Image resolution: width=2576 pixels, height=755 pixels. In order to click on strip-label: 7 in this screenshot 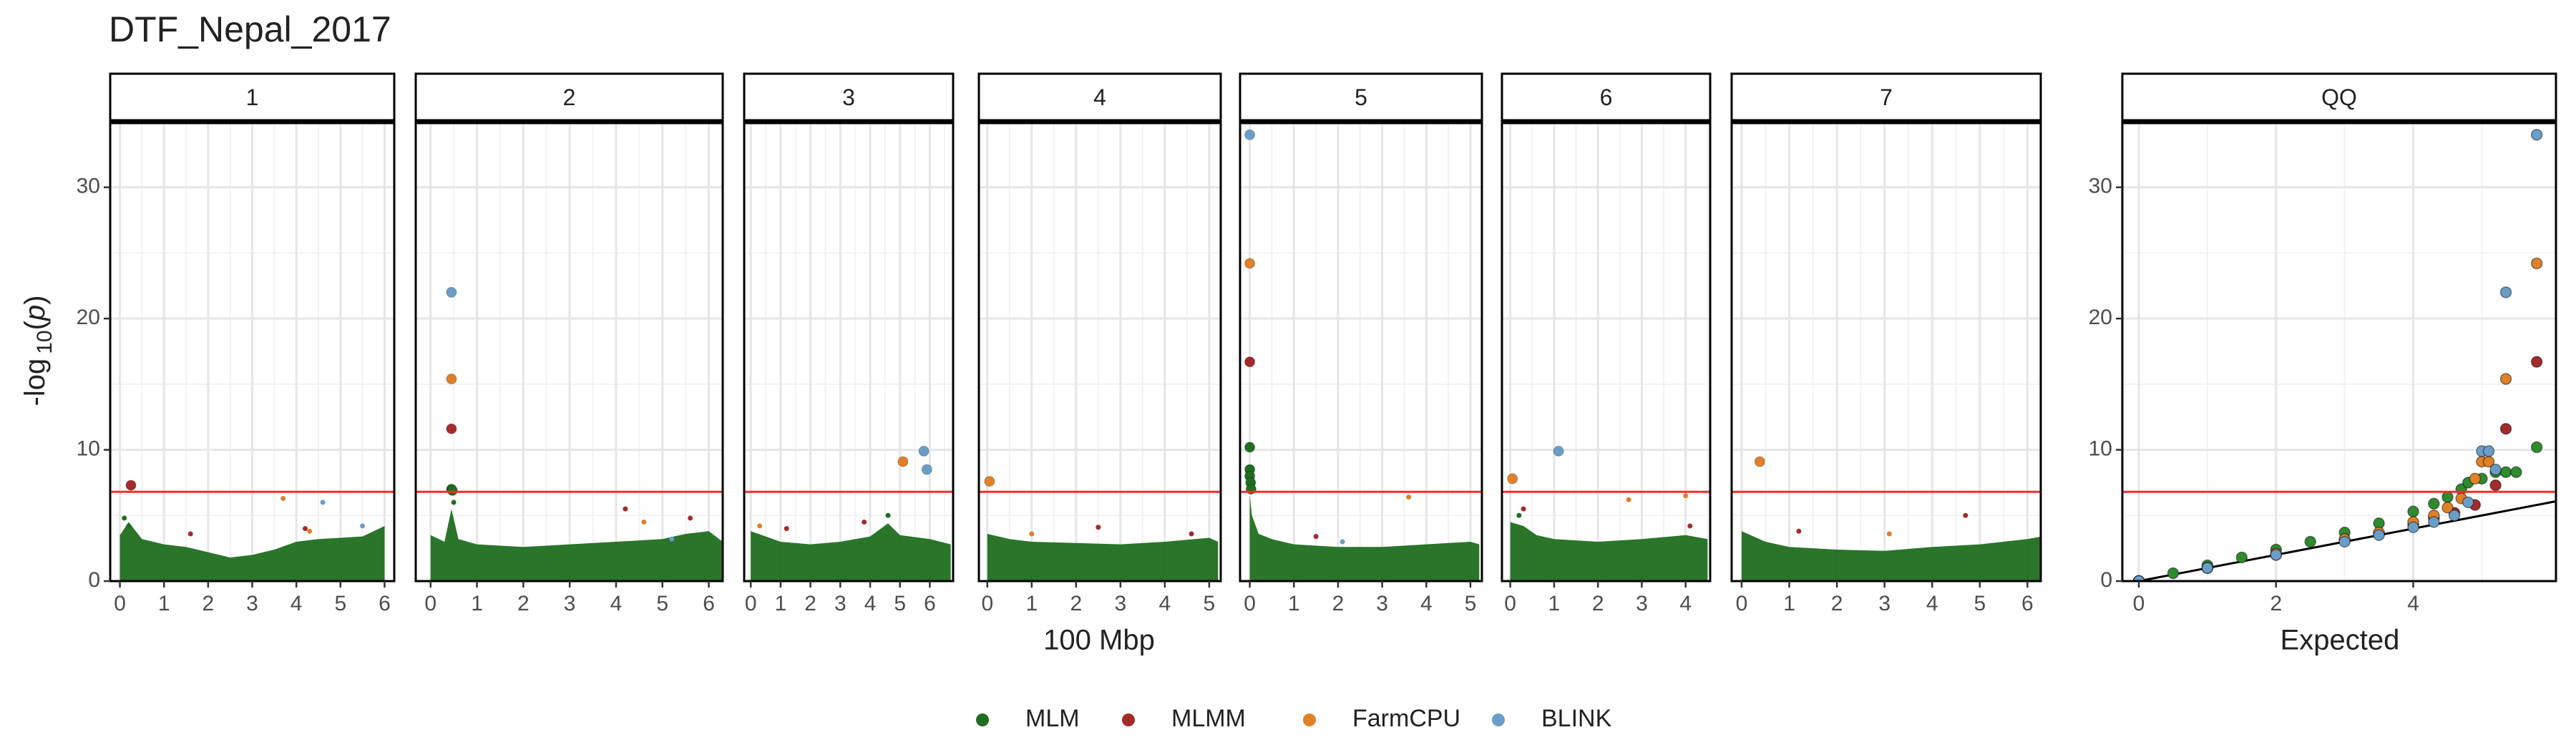, I will do `click(1886, 97)`.